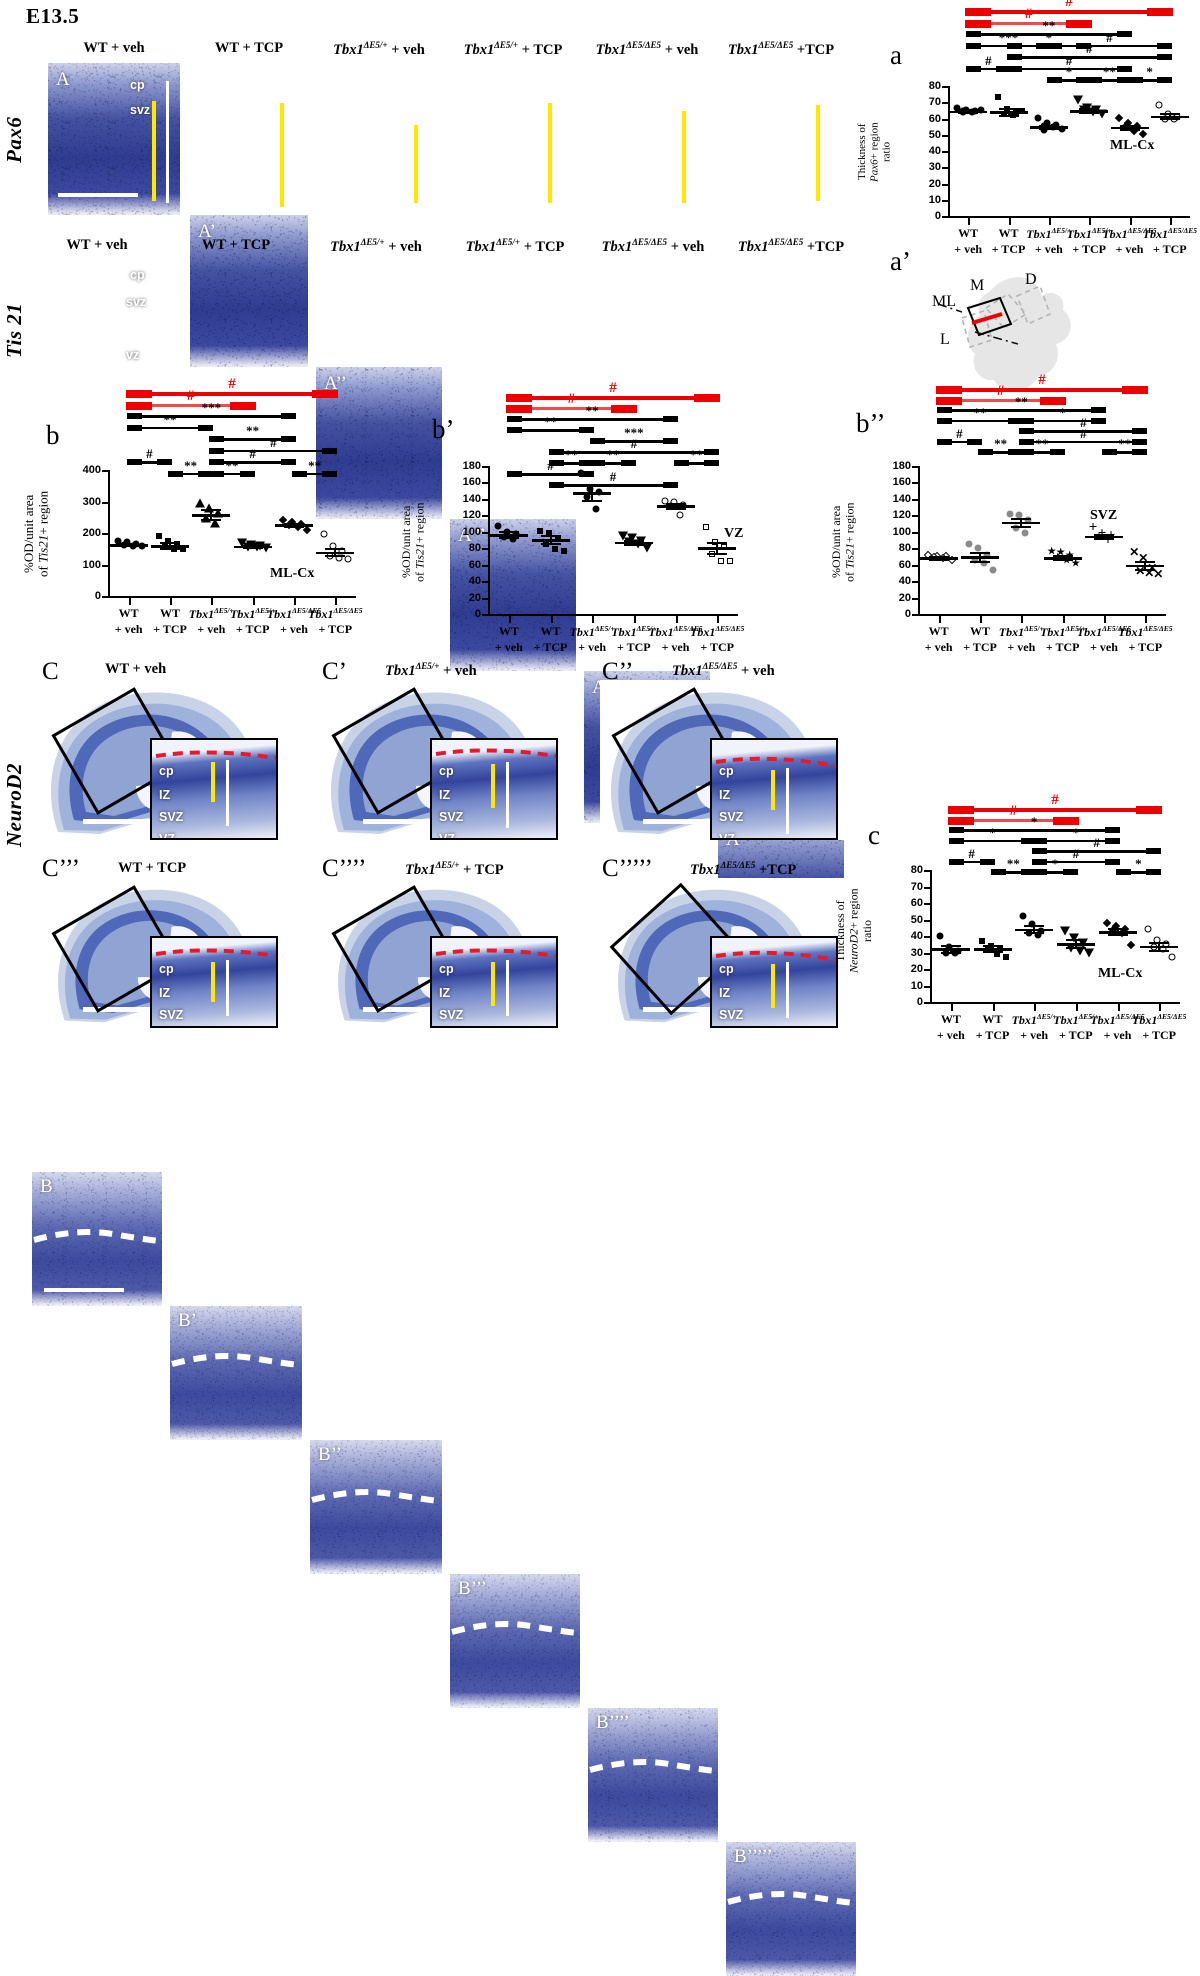 The width and height of the screenshot is (1200, 1976). Describe the element at coordinates (1062, 412) in the screenshot. I see `significance-symbol: *` at that location.